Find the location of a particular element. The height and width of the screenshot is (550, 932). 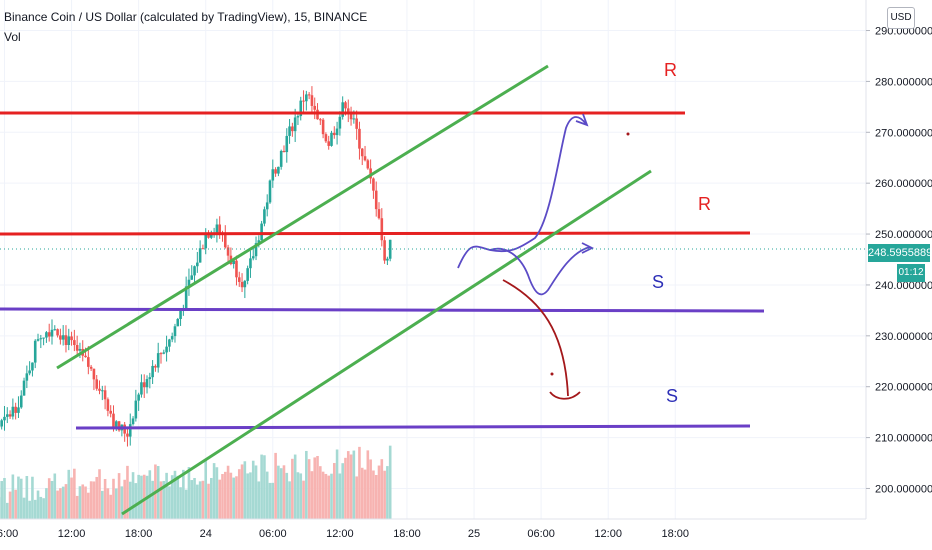

y-tick-label: 200.0000000 is located at coordinates (903, 489).